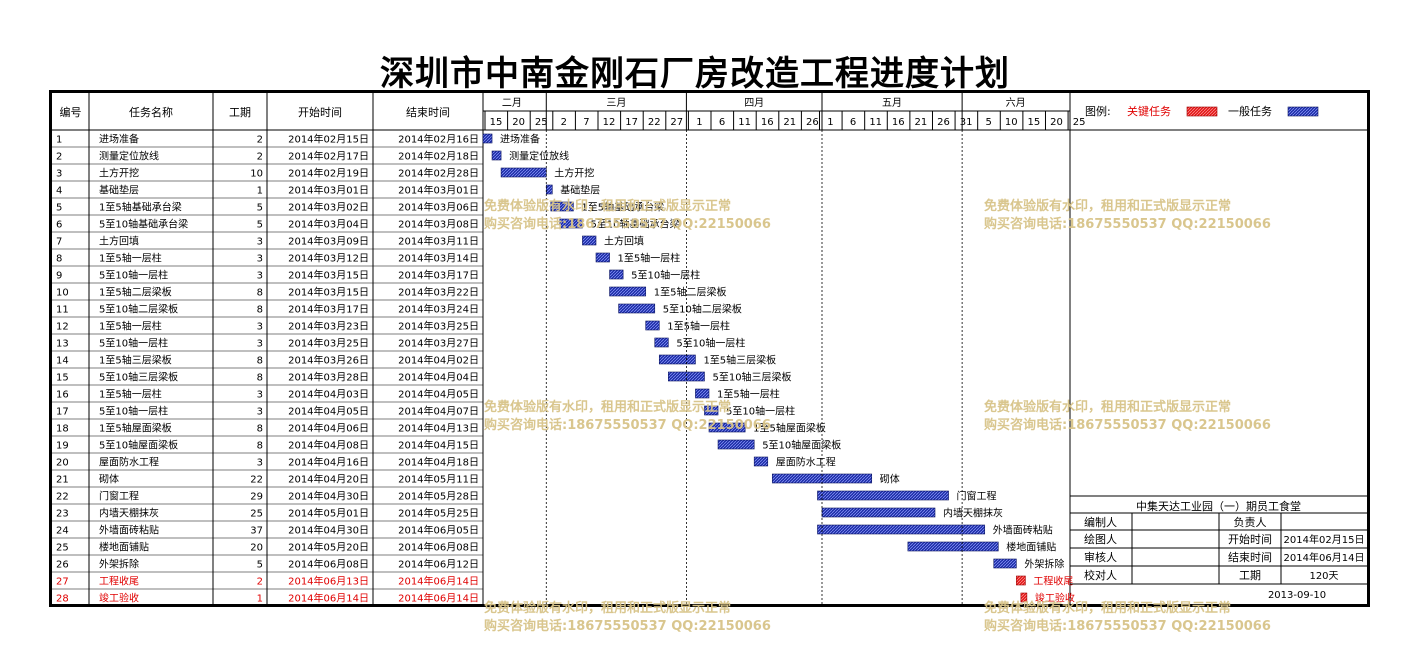 Image resolution: width=1420 pixels, height=655 pixels. I want to click on task-bar-label: 1至5轴基础承台梁, so click(622, 207).